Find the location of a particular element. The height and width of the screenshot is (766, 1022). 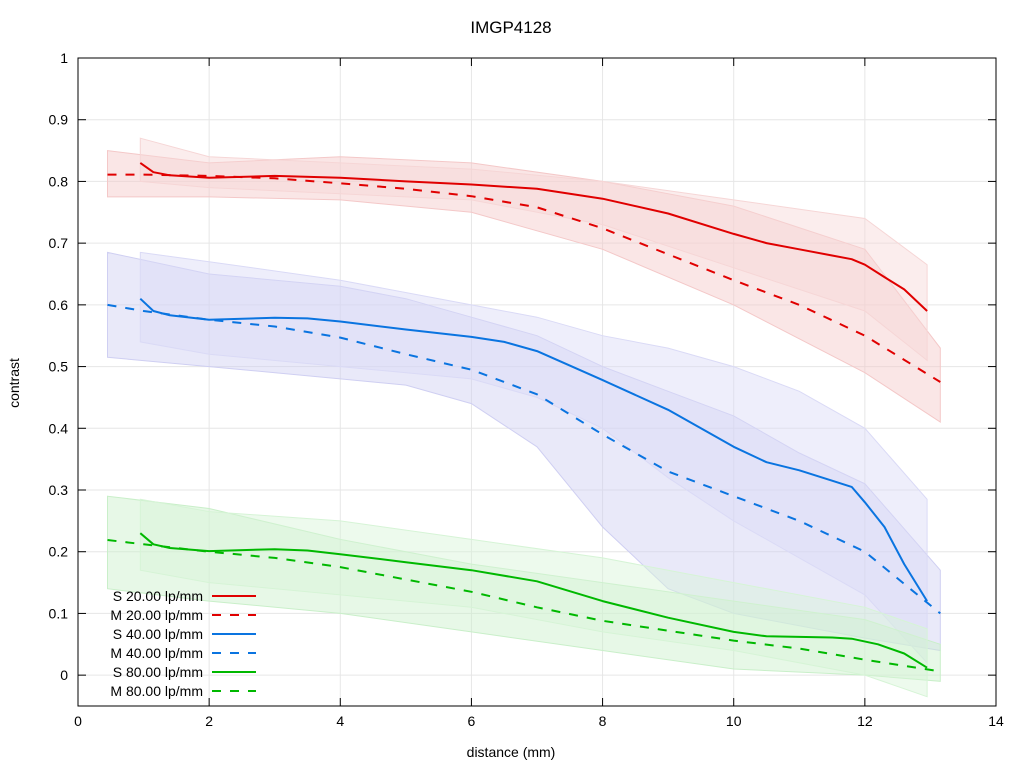

legend-label: S 40.00 lp/mm is located at coordinates (158, 634).